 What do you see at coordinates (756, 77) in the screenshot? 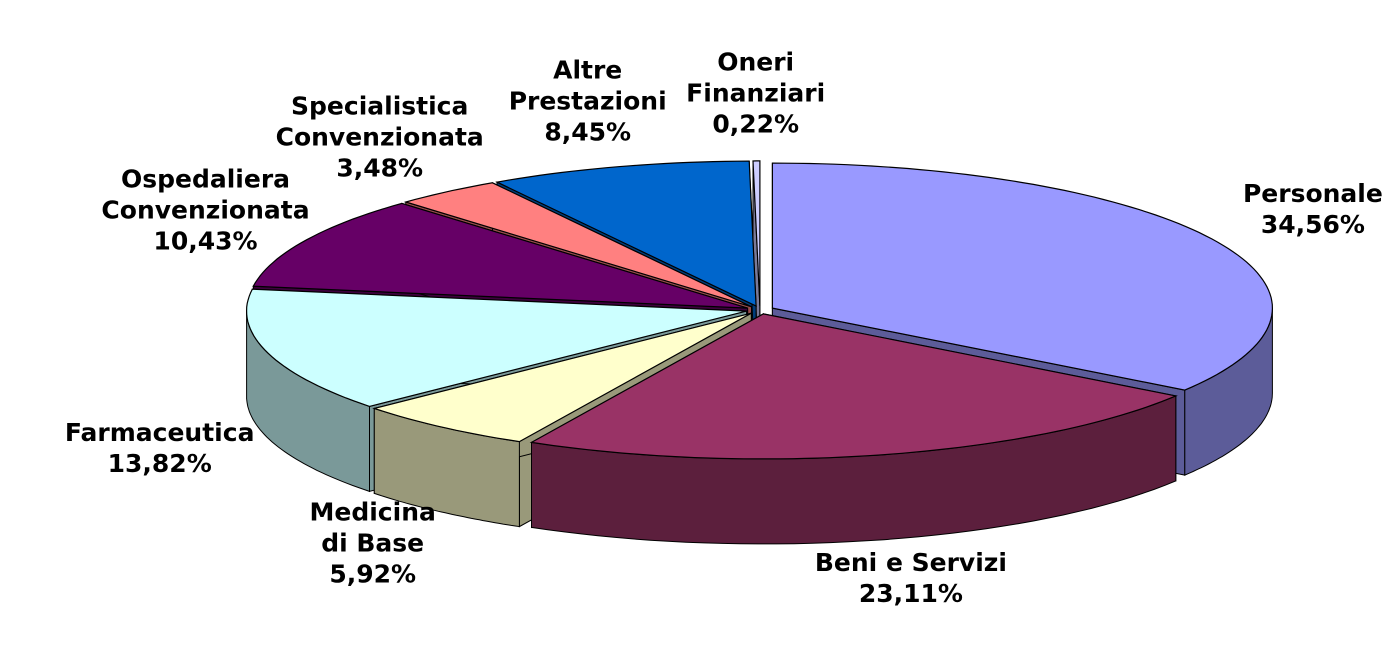
I see `category-label: Oneri Finanziari` at bounding box center [756, 77].